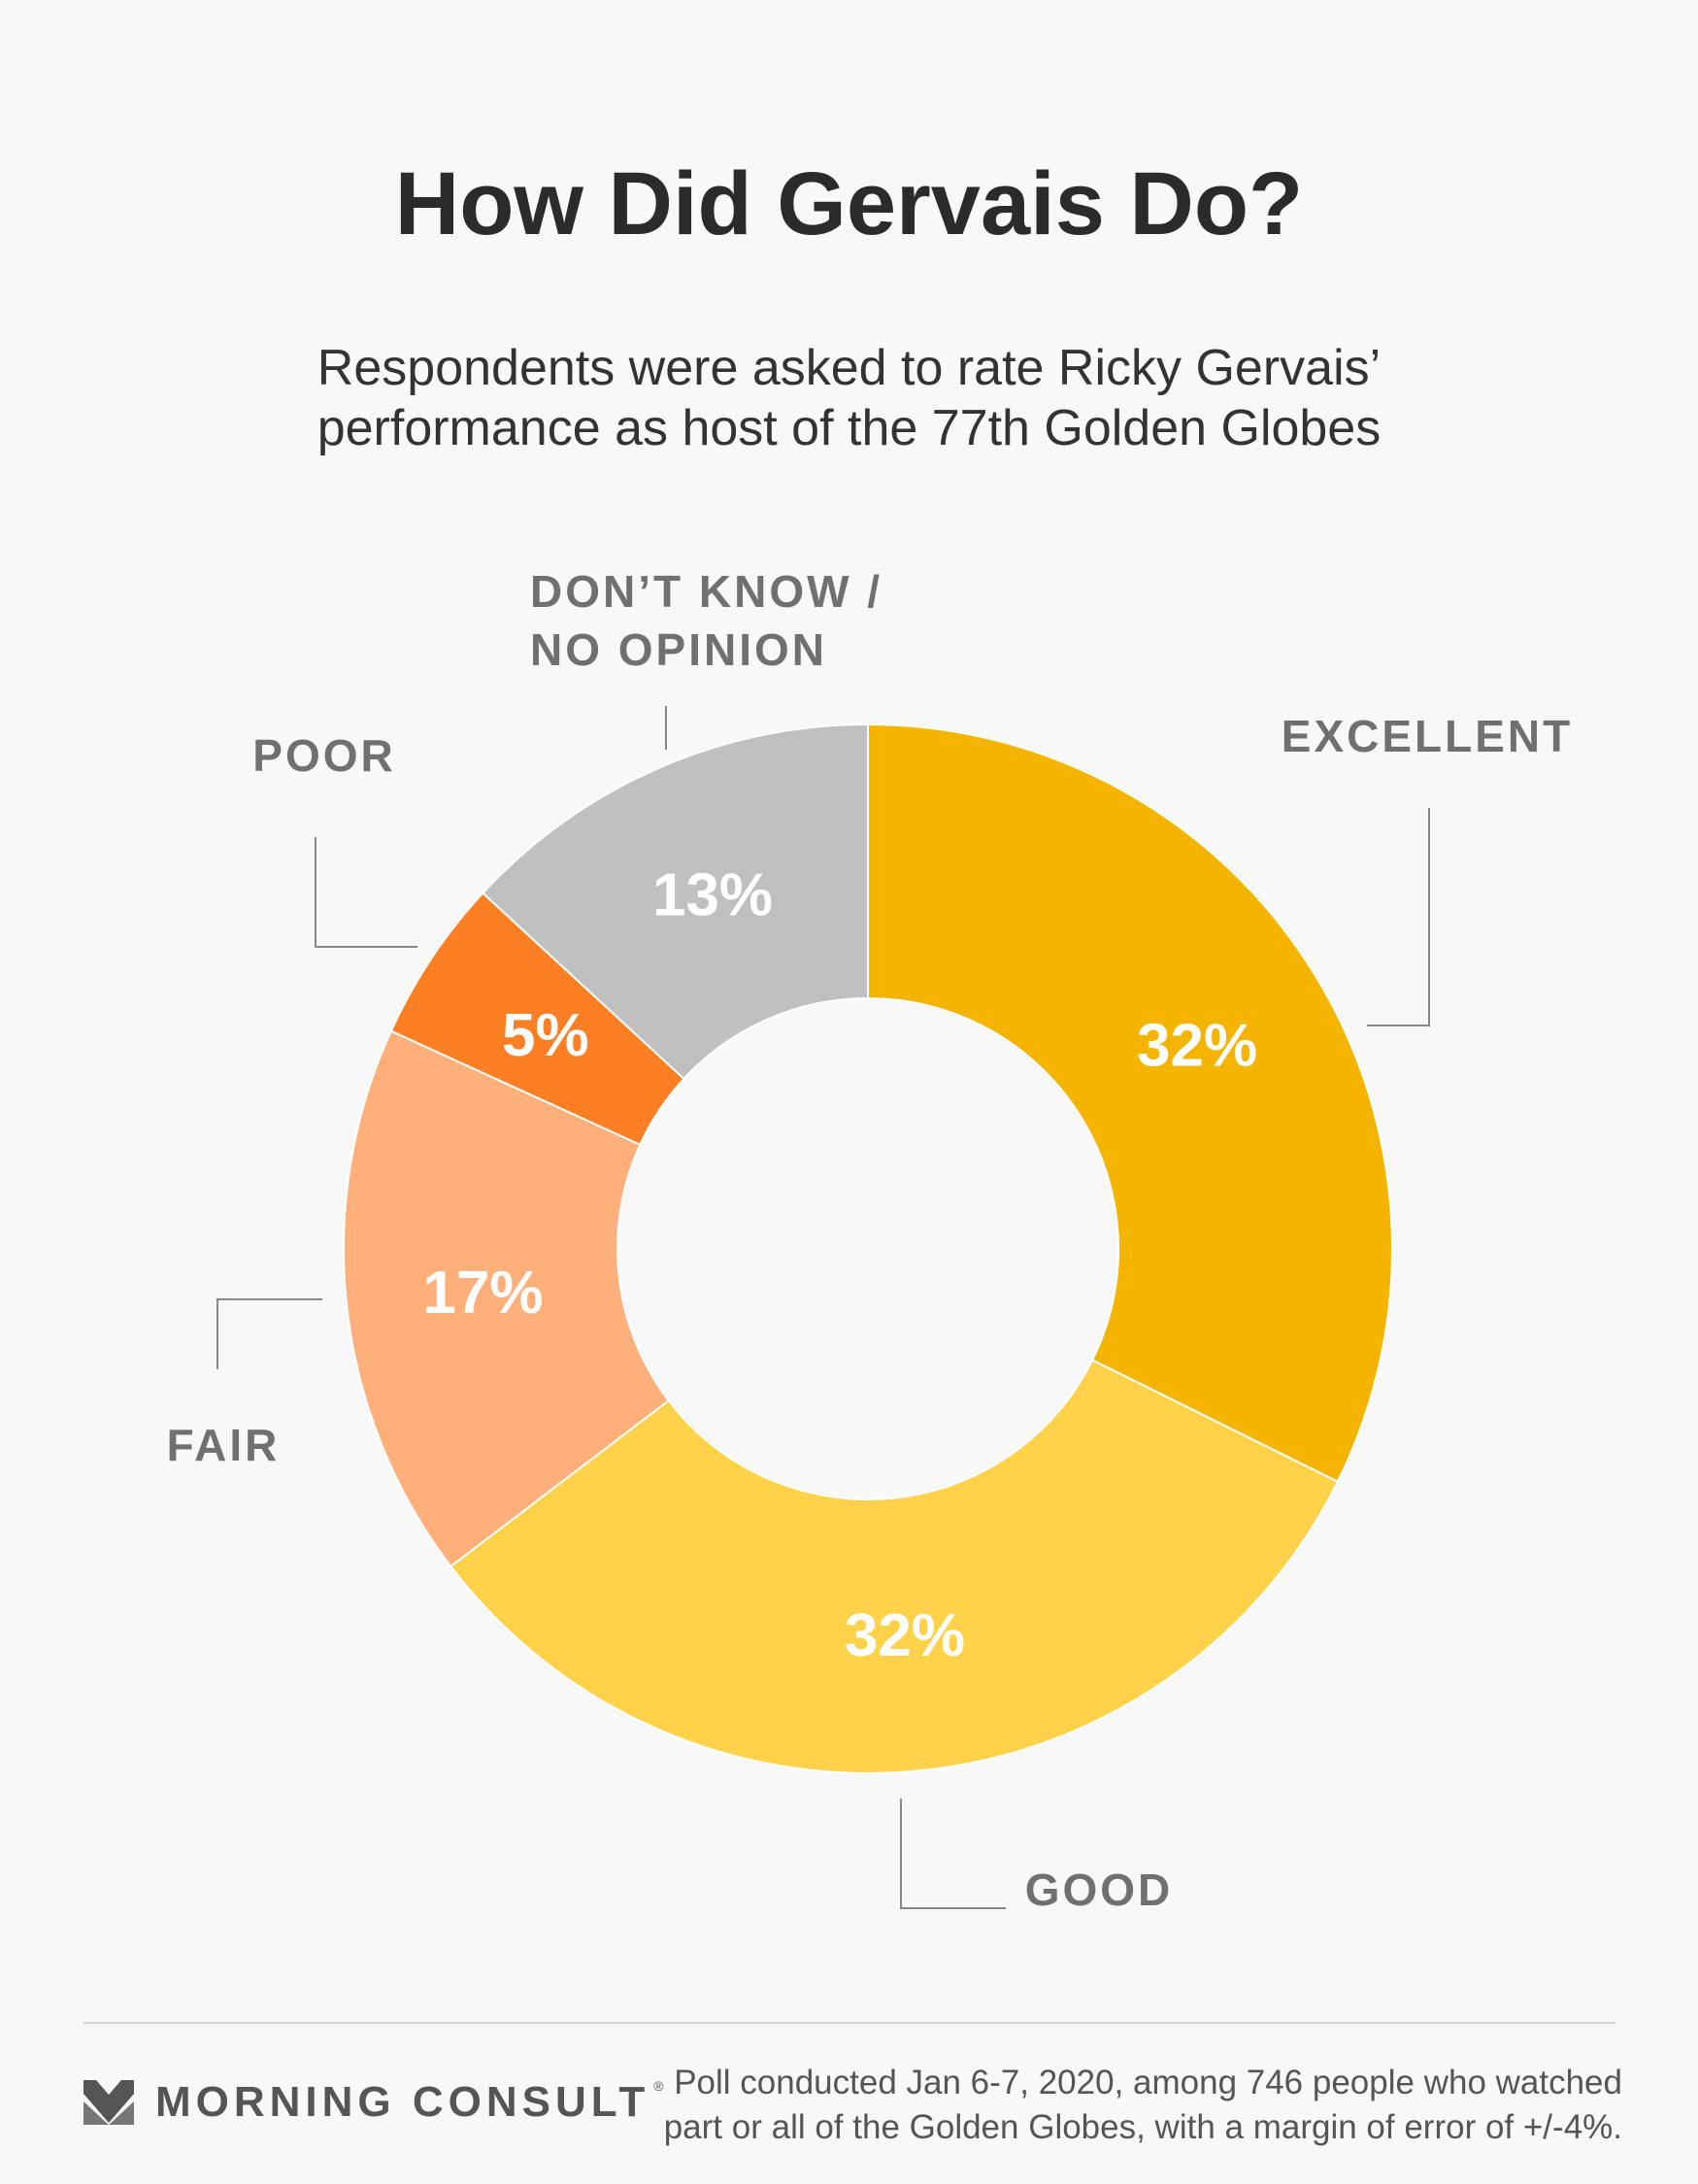 This screenshot has width=1698, height=2184. I want to click on category-label-2: FAIR, so click(224, 1445).